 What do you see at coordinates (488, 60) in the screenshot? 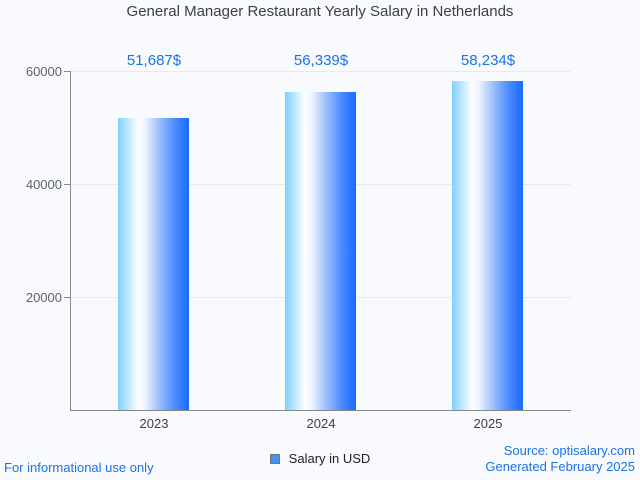
I see `value-label-2025: 58,234$` at bounding box center [488, 60].